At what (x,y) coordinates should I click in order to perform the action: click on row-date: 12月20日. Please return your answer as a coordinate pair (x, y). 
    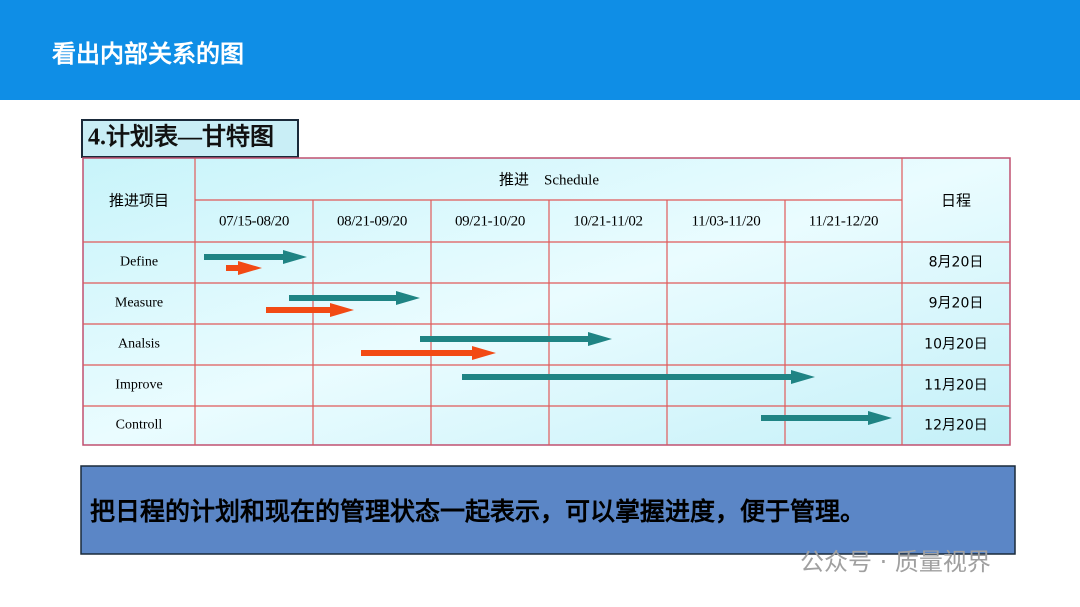
    Looking at the image, I should click on (956, 426).